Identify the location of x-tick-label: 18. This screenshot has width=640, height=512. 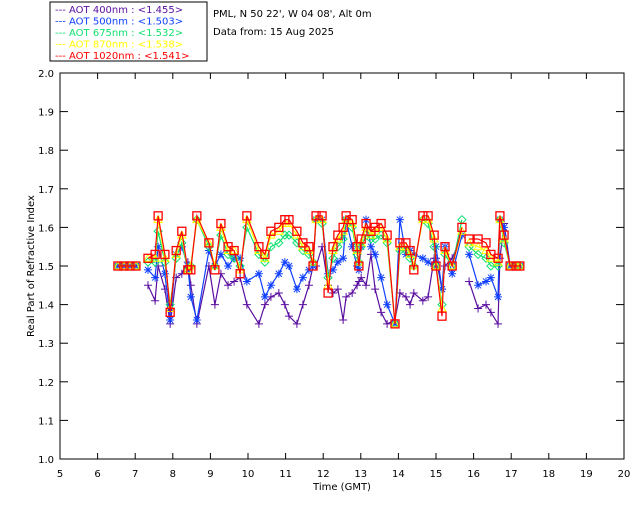
(548, 474).